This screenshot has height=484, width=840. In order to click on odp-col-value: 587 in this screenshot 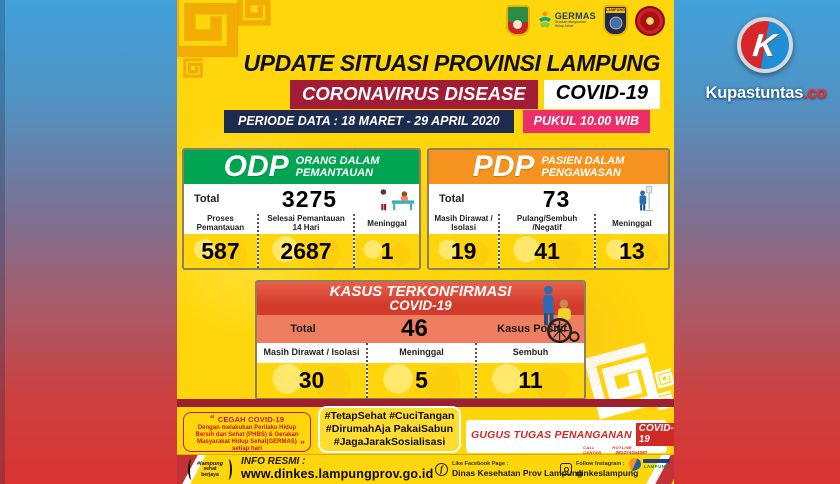, I will do `click(220, 251)`.